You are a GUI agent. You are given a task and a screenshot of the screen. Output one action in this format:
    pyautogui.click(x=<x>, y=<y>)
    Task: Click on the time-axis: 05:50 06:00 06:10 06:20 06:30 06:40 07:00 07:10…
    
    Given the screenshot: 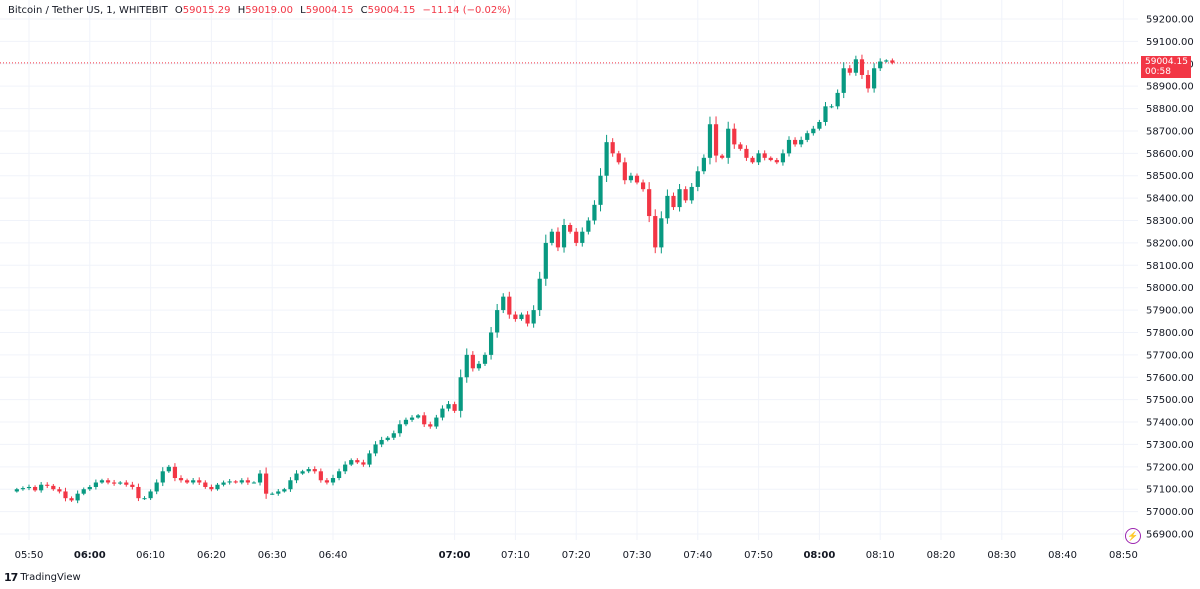 What is the action you would take?
    pyautogui.click(x=576, y=555)
    